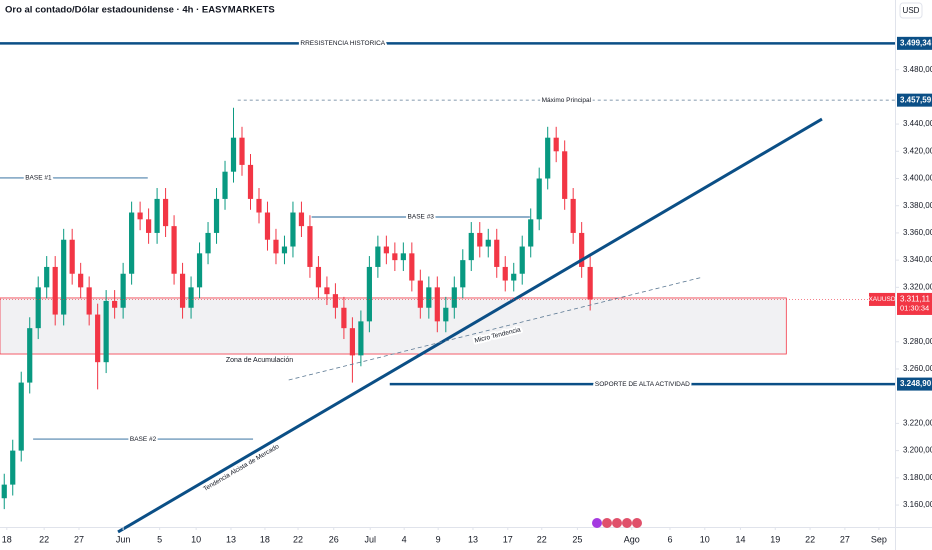  Describe the element at coordinates (917, 178) in the screenshot. I see `y-tick-label: 3.400,00` at that location.